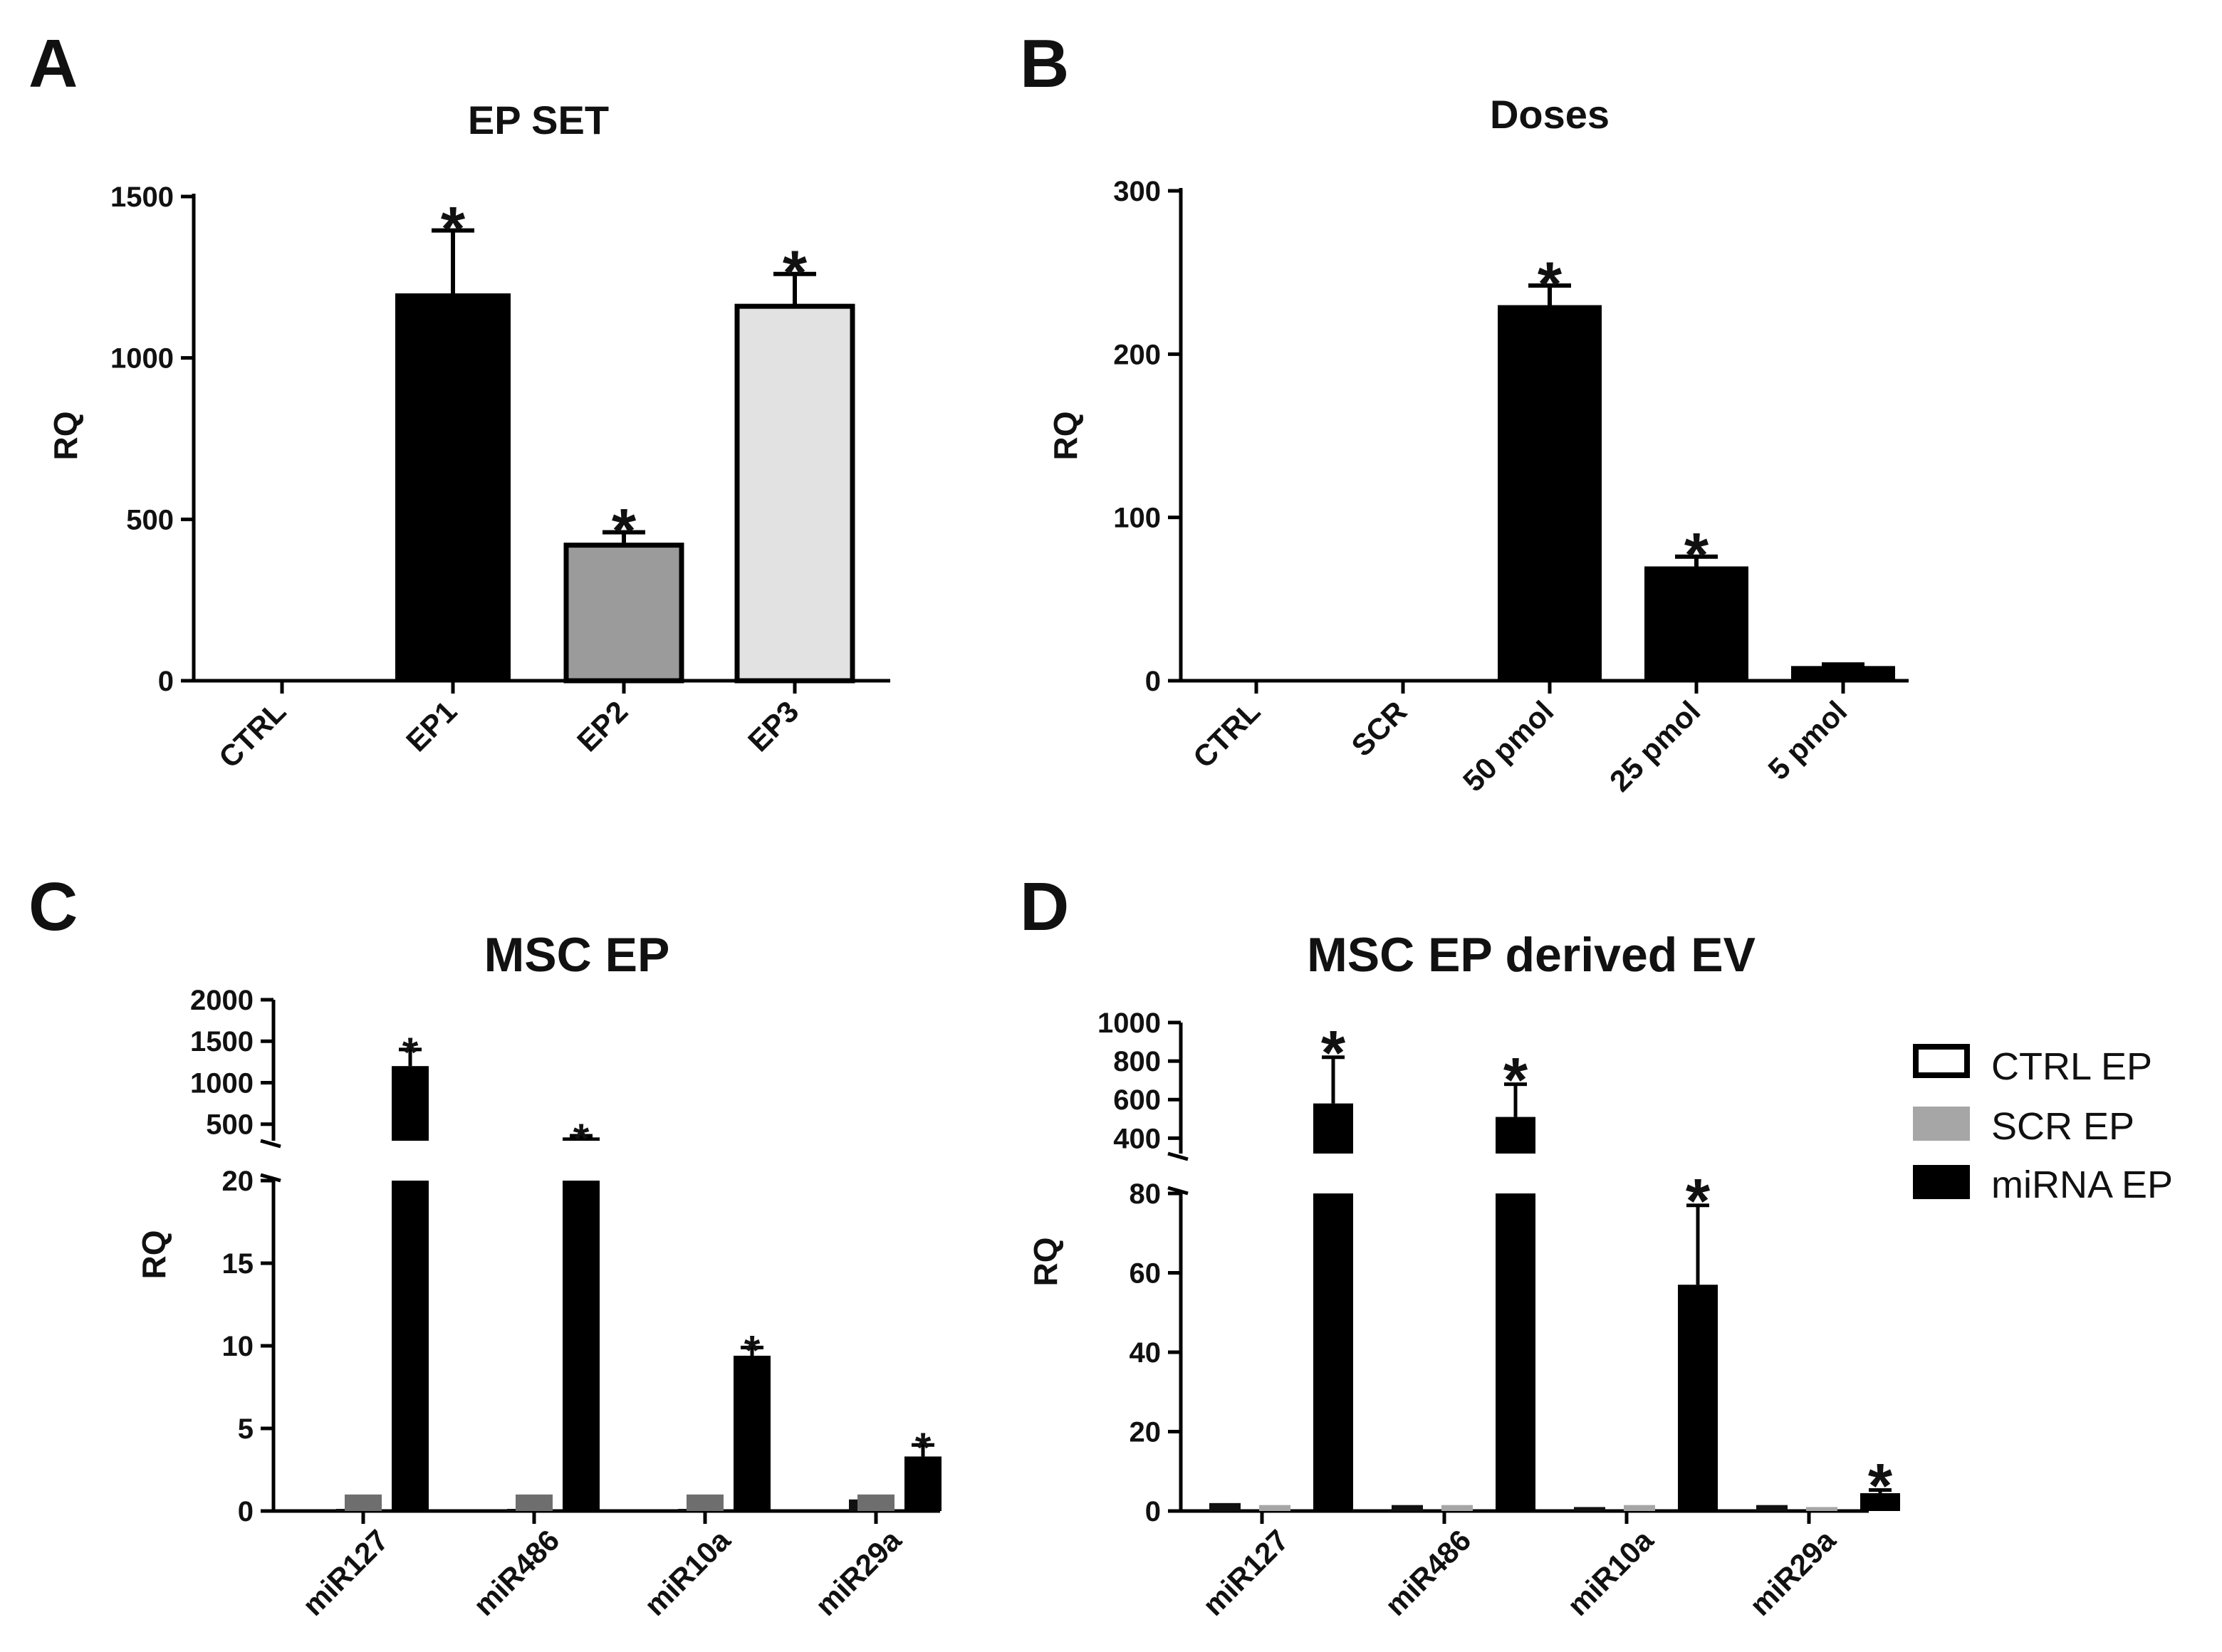  Describe the element at coordinates (246, 1429) in the screenshot. I see `chart-c-y-tick-label: 5` at that location.